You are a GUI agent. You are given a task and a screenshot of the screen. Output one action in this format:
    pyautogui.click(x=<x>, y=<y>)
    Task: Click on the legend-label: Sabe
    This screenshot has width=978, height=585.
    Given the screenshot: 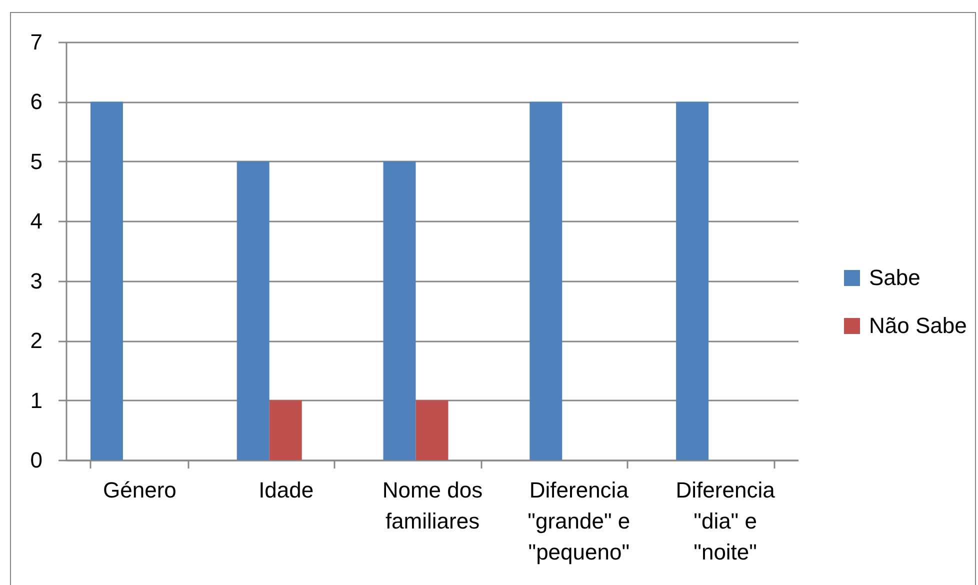 What is the action you would take?
    pyautogui.click(x=894, y=277)
    